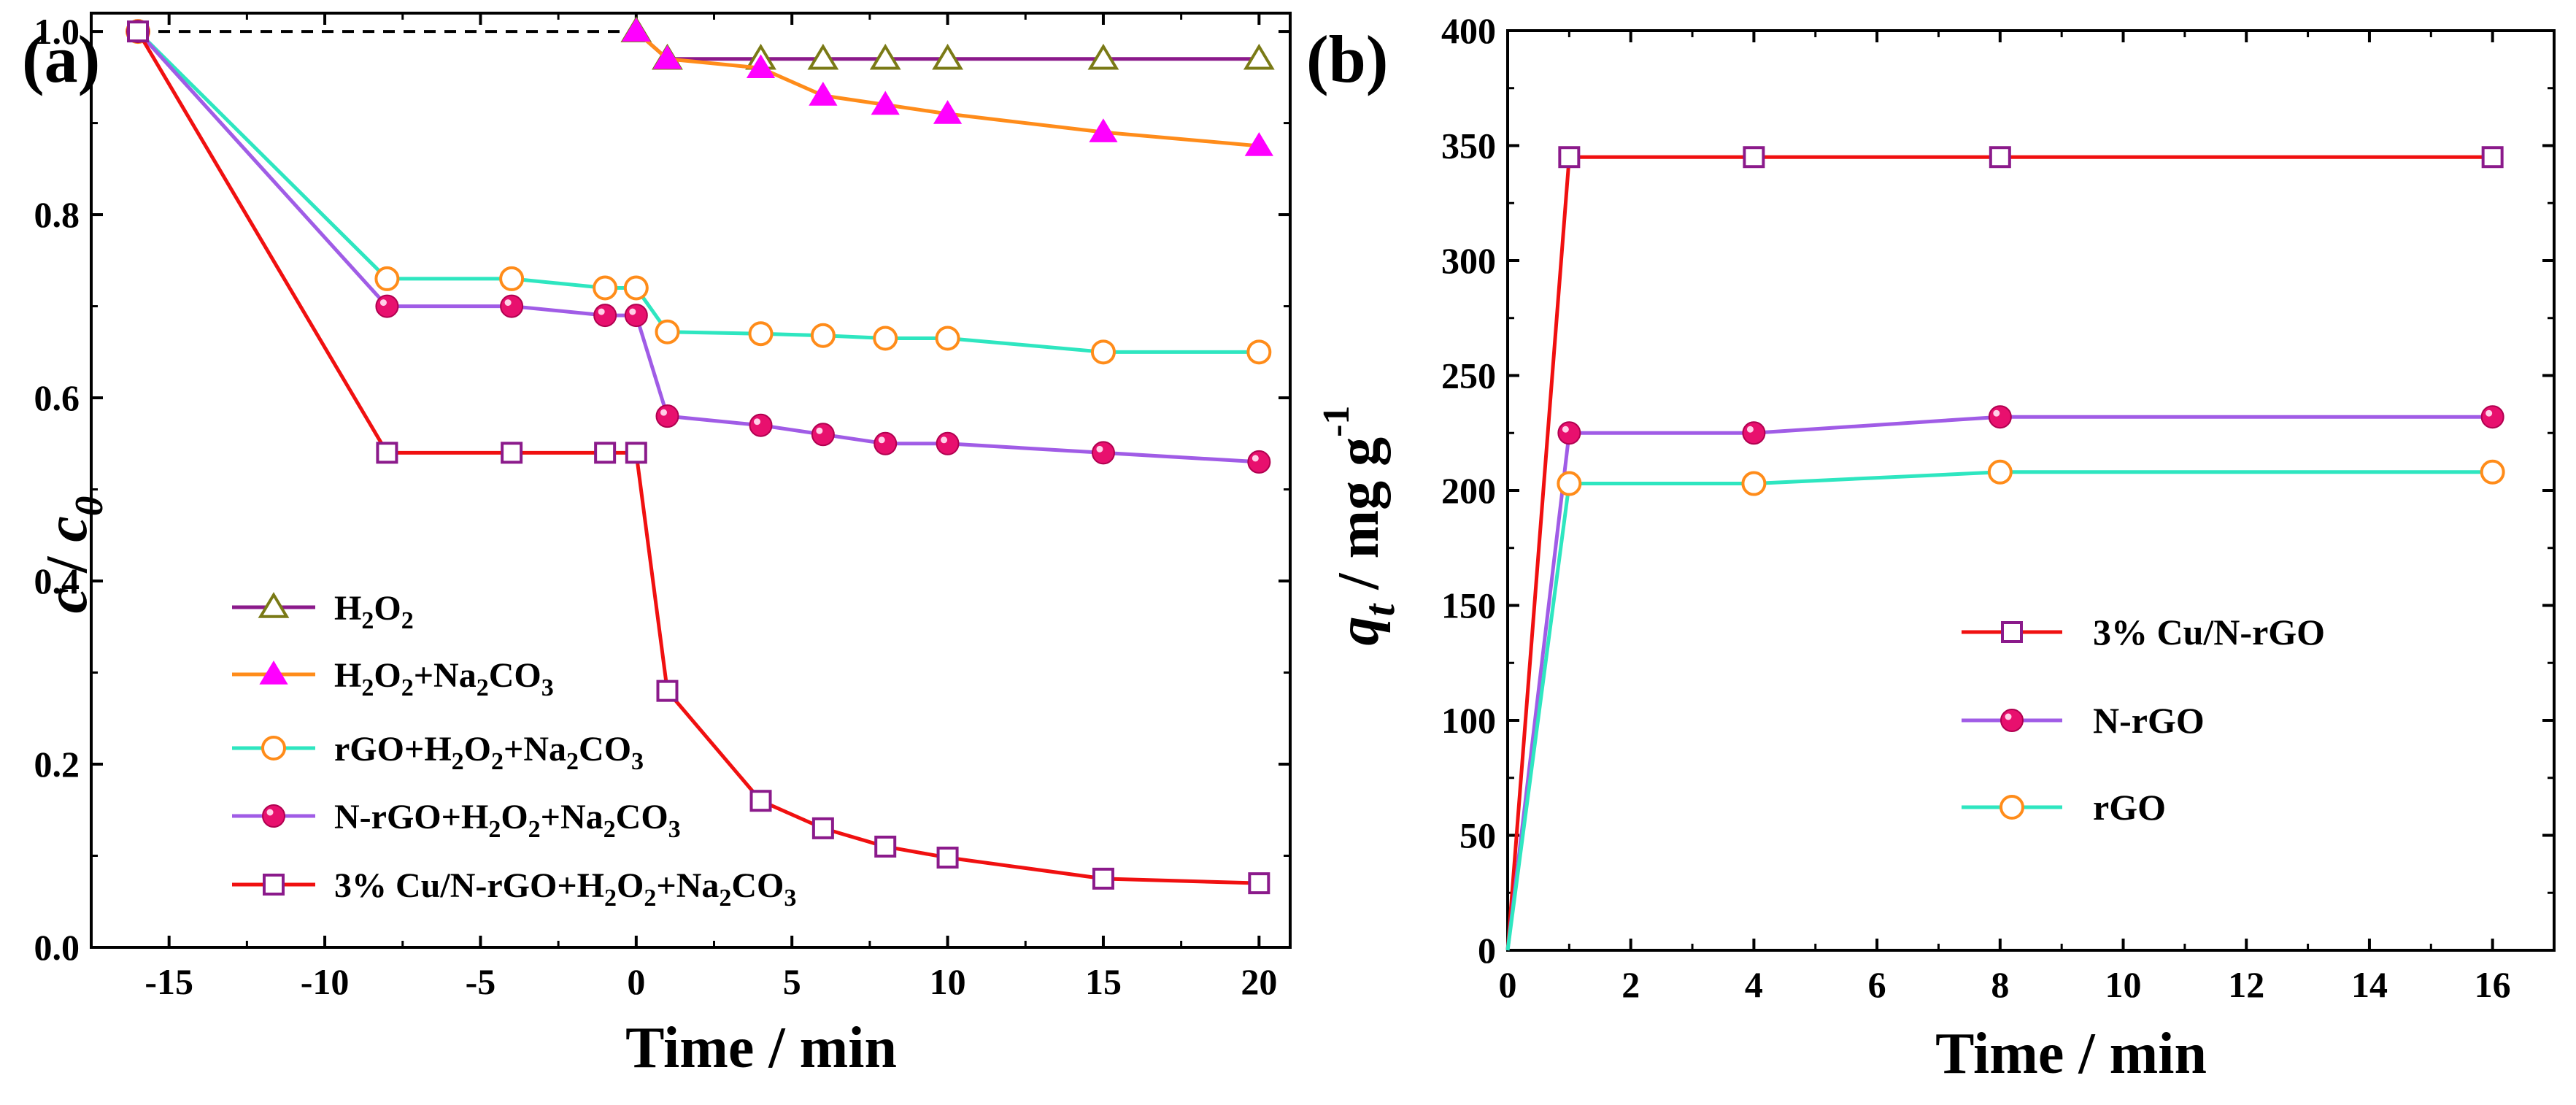 The height and width of the screenshot is (1105, 2576). What do you see at coordinates (758, 422) in the screenshot?
I see `point-0-3-6-highlight` at bounding box center [758, 422].